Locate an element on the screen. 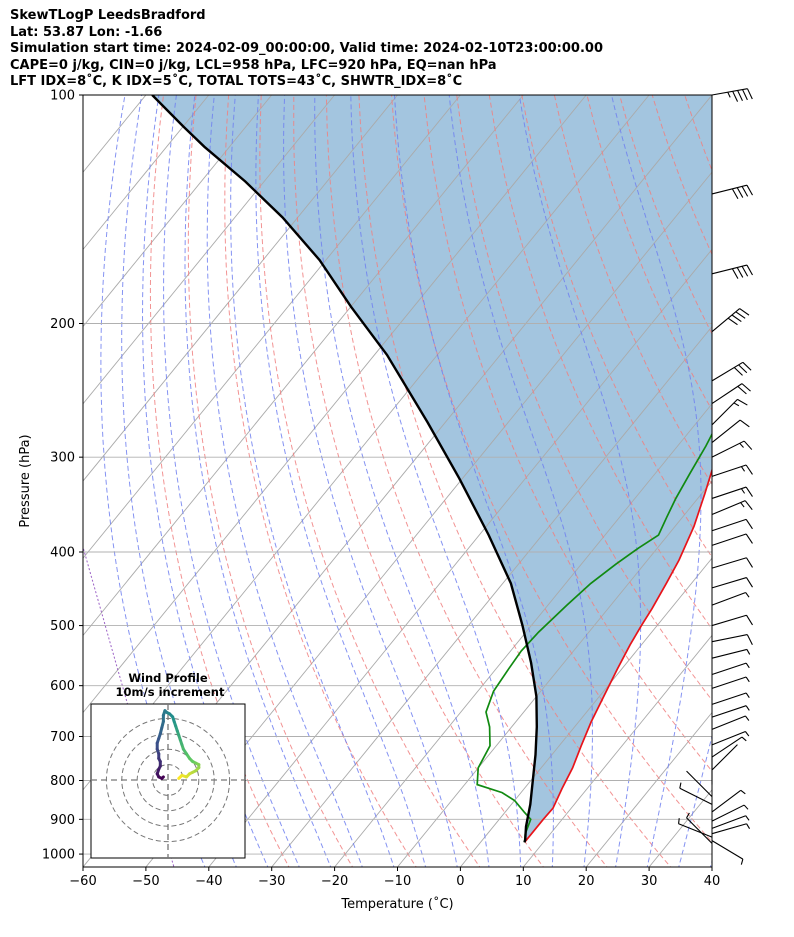 This screenshot has height=937, width=794. hodograph-subtitle: 10m/s increment is located at coordinates (170, 692).